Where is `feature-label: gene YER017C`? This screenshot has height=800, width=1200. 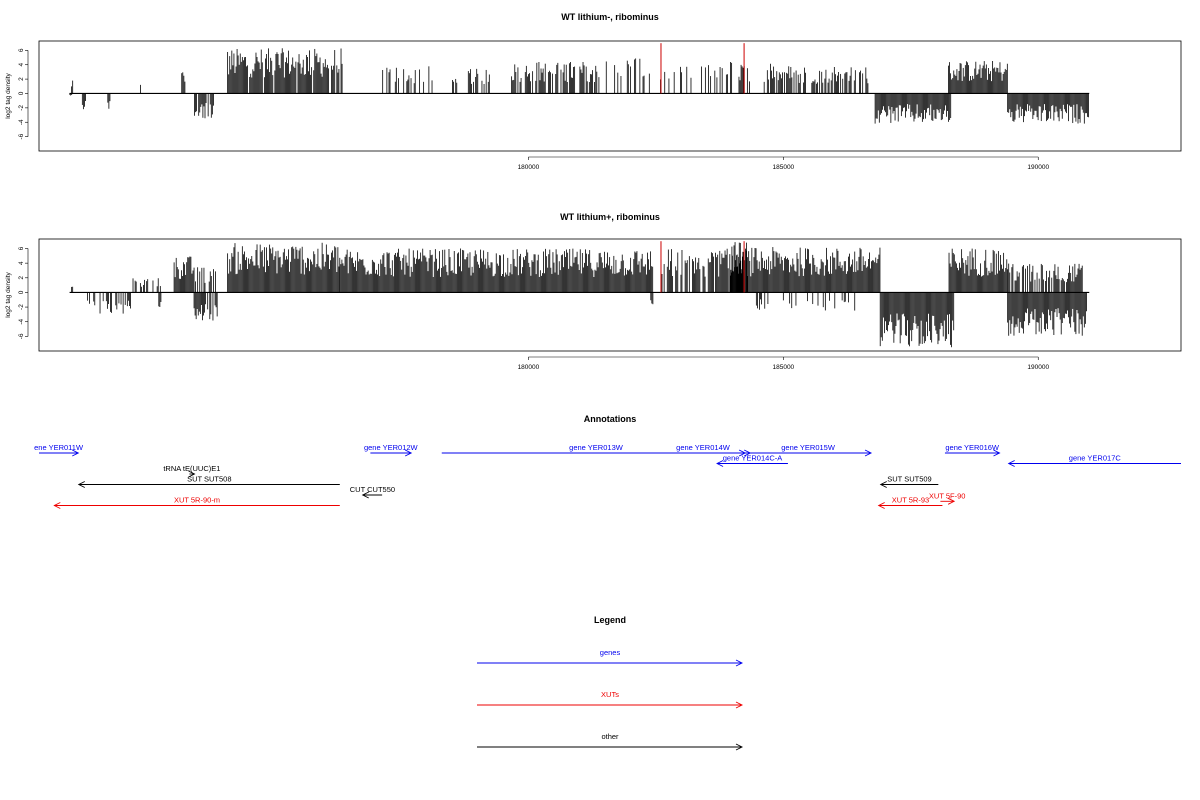 feature-label: gene YER017C is located at coordinates (1095, 458).